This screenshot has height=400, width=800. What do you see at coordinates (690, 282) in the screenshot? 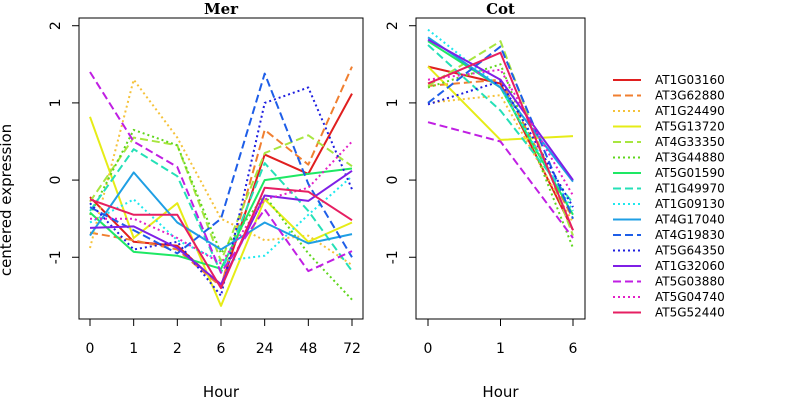
I see `legend-label-at5g03880: AT5G03880` at bounding box center [690, 282].